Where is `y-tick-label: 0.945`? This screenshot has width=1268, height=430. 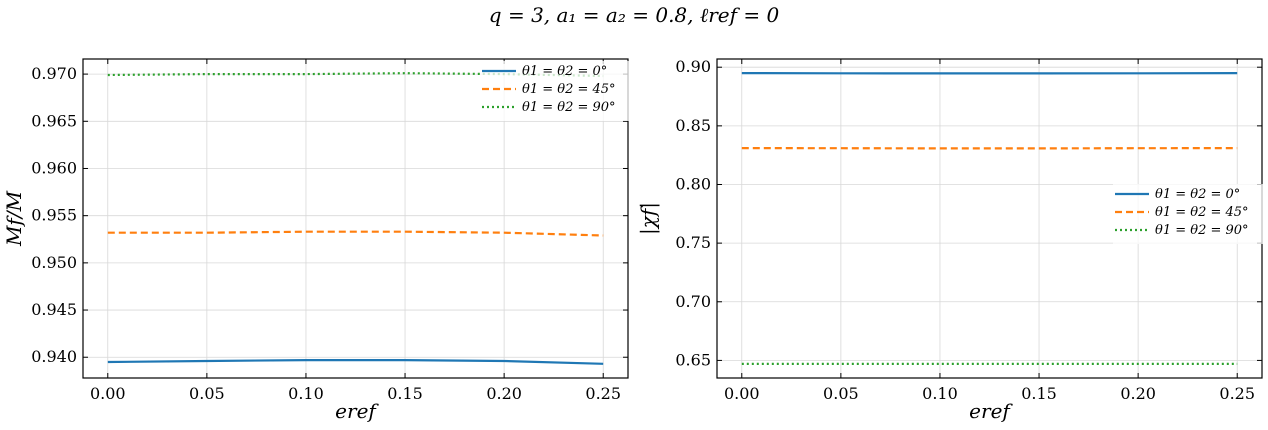
y-tick-label: 0.945 is located at coordinates (54, 309).